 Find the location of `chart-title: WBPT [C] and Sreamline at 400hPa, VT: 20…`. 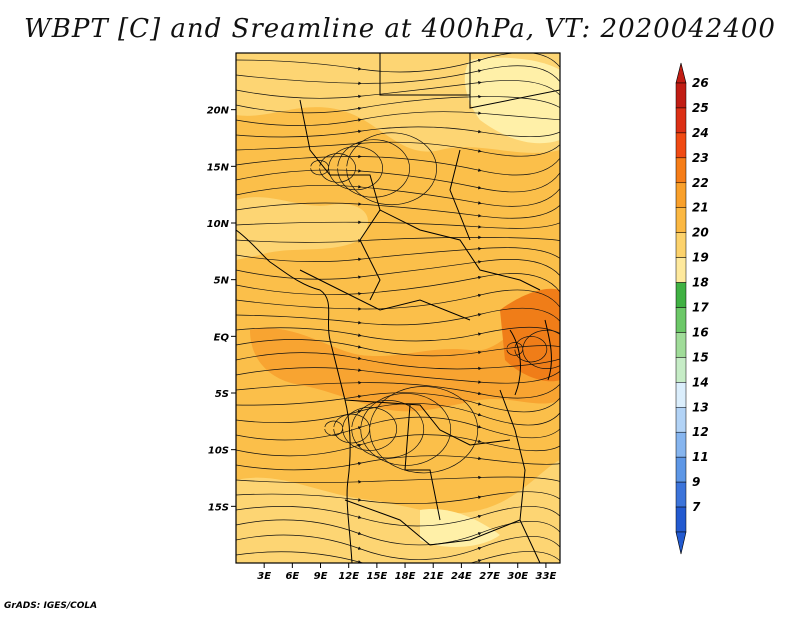

chart-title: WBPT [C] and Sreamline at 400hPa, VT: 20… is located at coordinates (400, 29).